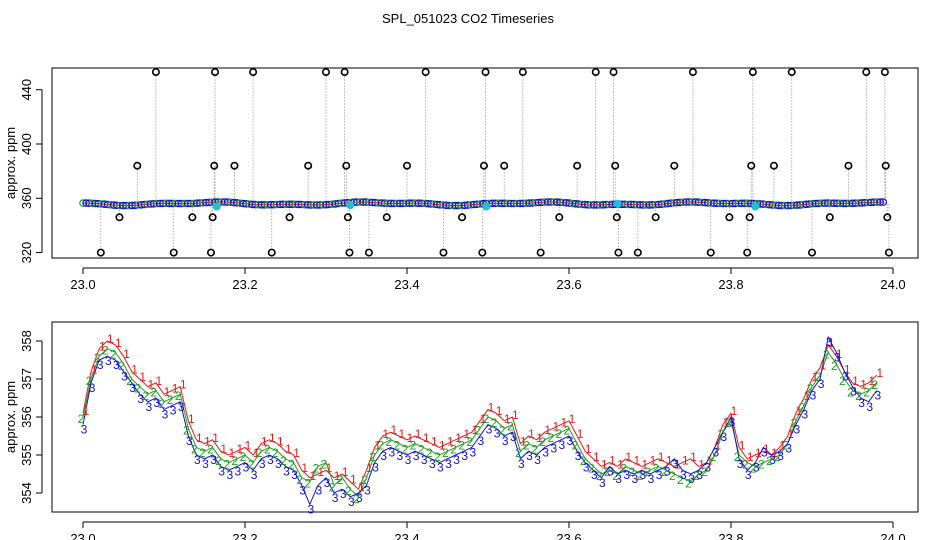 This screenshot has width=936, height=540. I want to click on y-tick-label: 356, so click(26, 417).